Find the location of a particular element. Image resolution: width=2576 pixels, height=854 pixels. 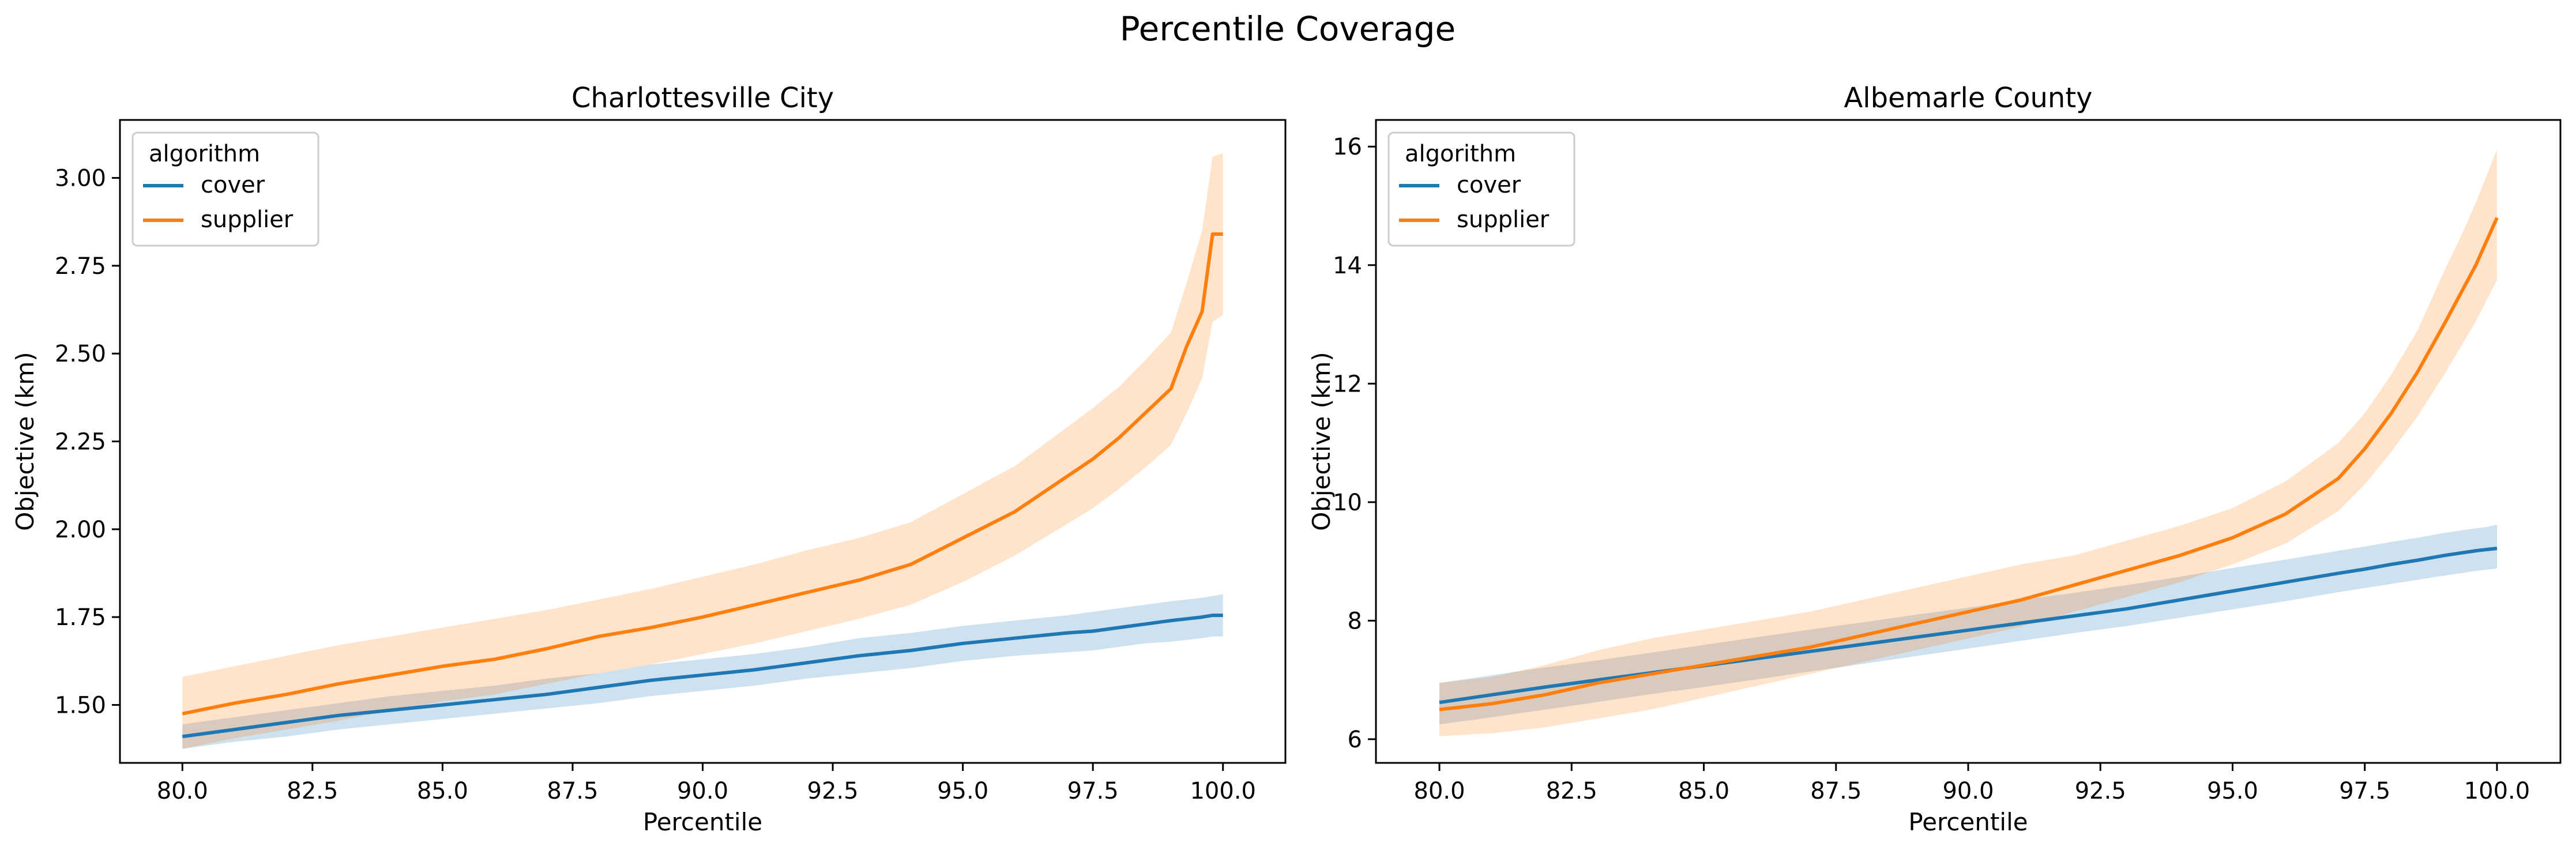

chart-title: Albemarle County is located at coordinates (1968, 98).